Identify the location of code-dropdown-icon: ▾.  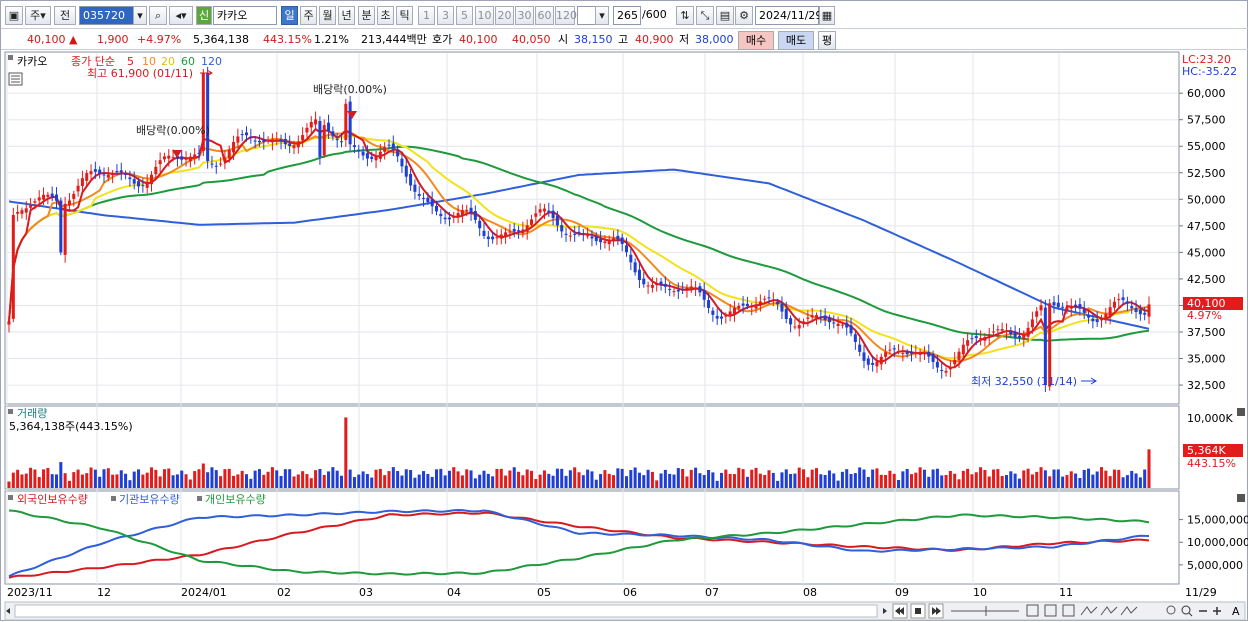
(140, 15).